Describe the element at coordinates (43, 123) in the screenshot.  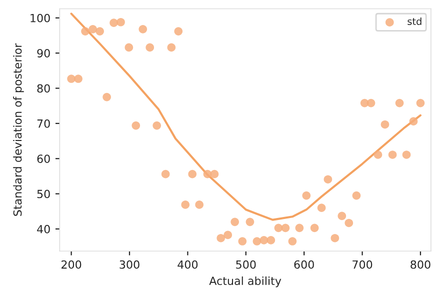
I see `y-tick-label: 70` at that location.